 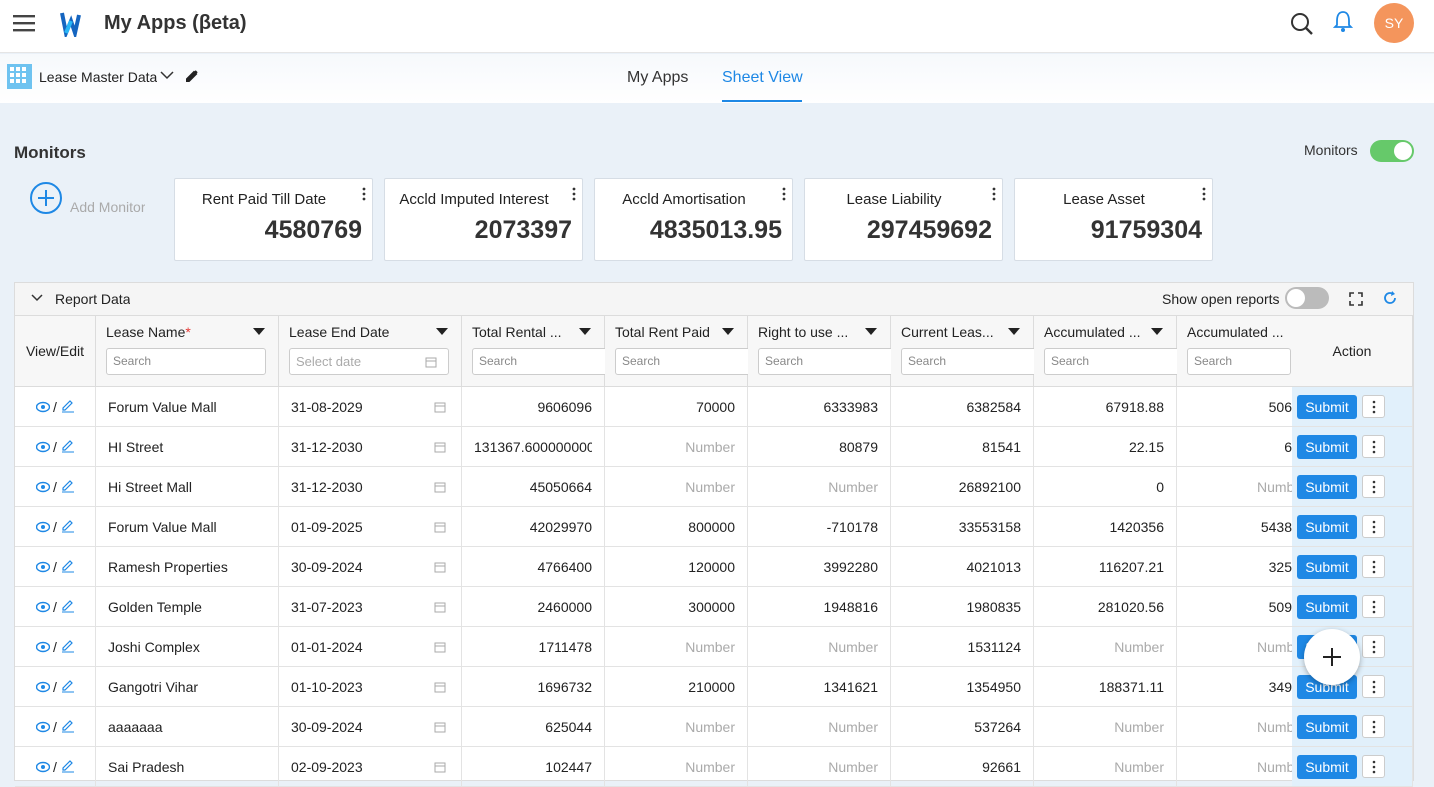 I want to click on column-label: Lease Name*, so click(x=148, y=332).